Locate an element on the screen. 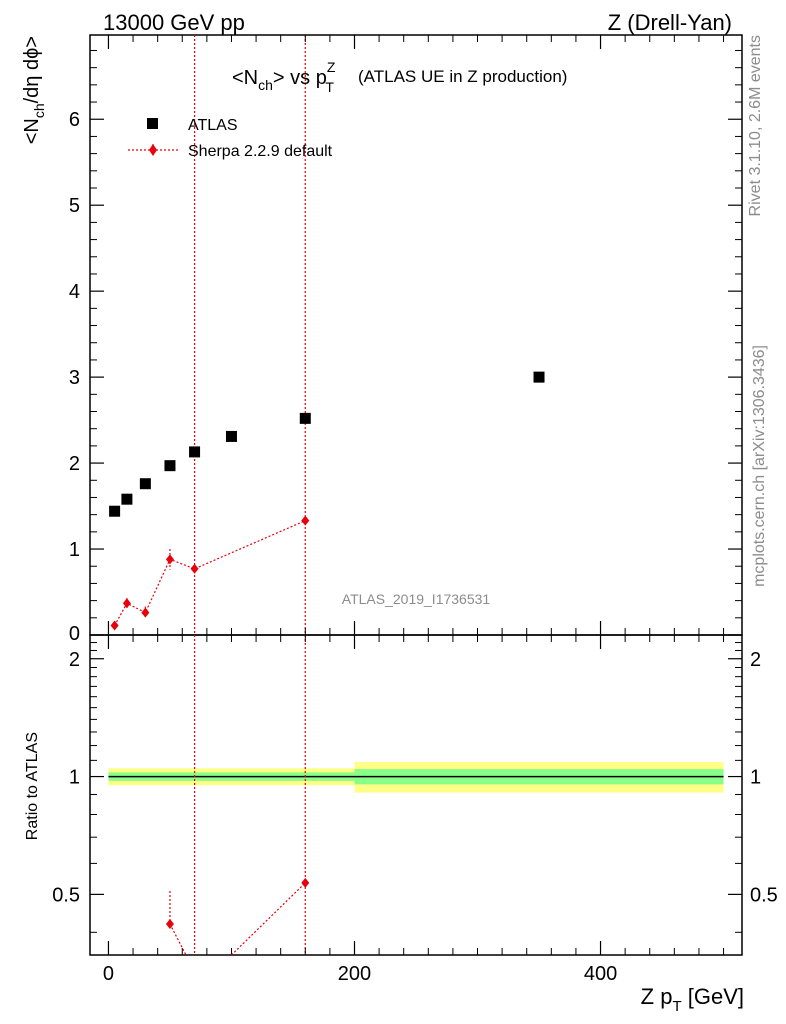  main-ytick-label: 6 is located at coordinates (74, 120).